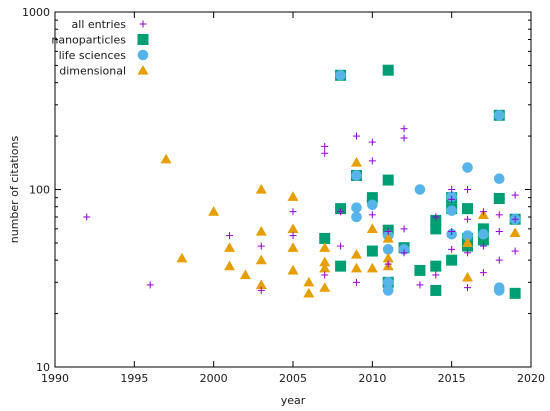 This screenshot has width=550, height=411. I want to click on legend-item: all entries, so click(109, 24).